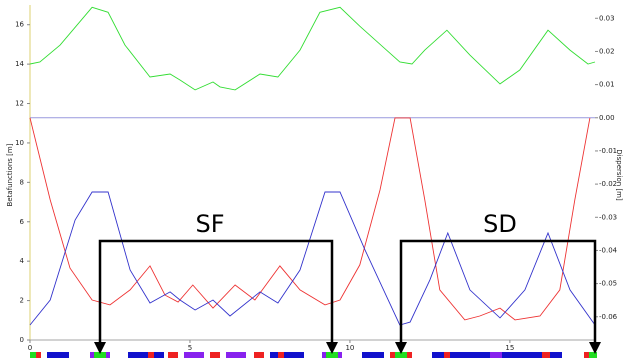 This screenshot has height=360, width=624. What do you see at coordinates (608, 217) in the screenshot?
I see `y2-tick-label: -0.03` at bounding box center [608, 217].